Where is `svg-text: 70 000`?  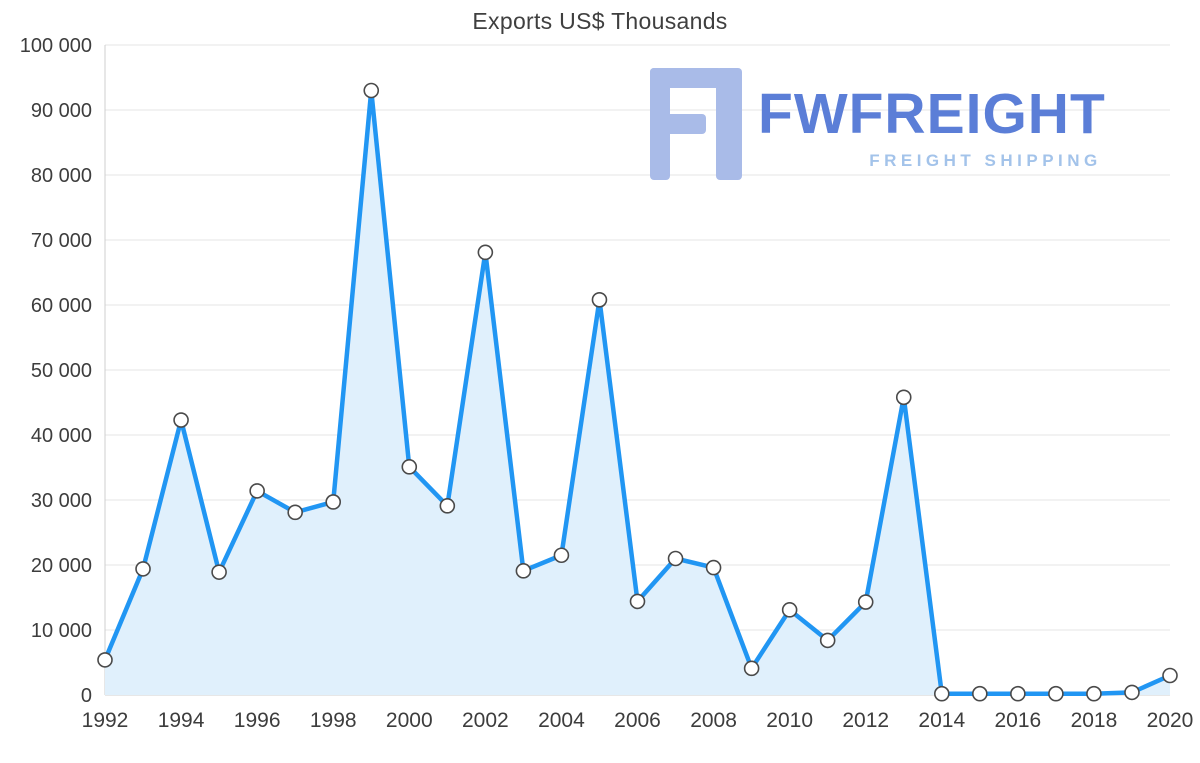 svg-text: 70 000 is located at coordinates (61, 241).